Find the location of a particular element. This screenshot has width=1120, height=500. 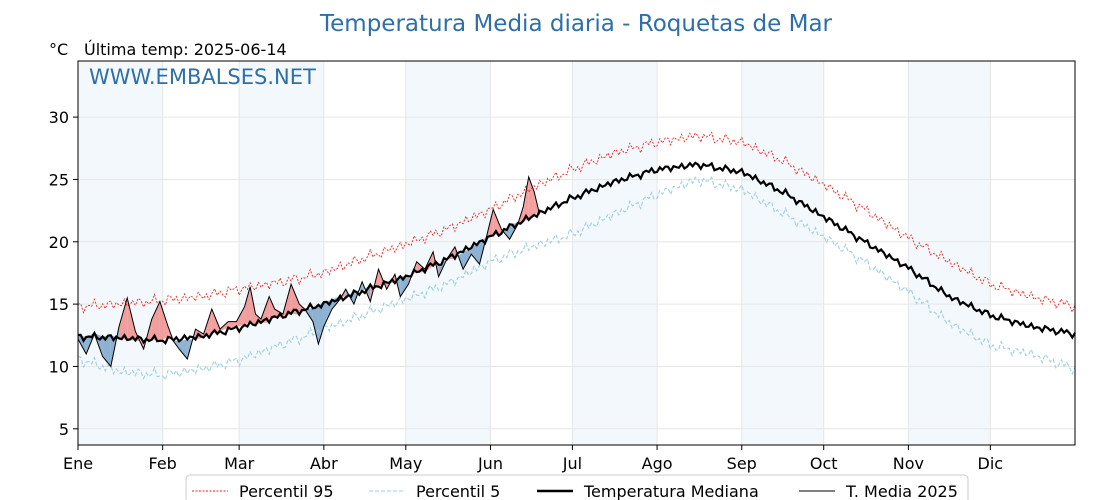

x-axis: Ene Feb Mar Abr May Jun Jul Ago Sep Oct Nov Dic is located at coordinates (533, 459).